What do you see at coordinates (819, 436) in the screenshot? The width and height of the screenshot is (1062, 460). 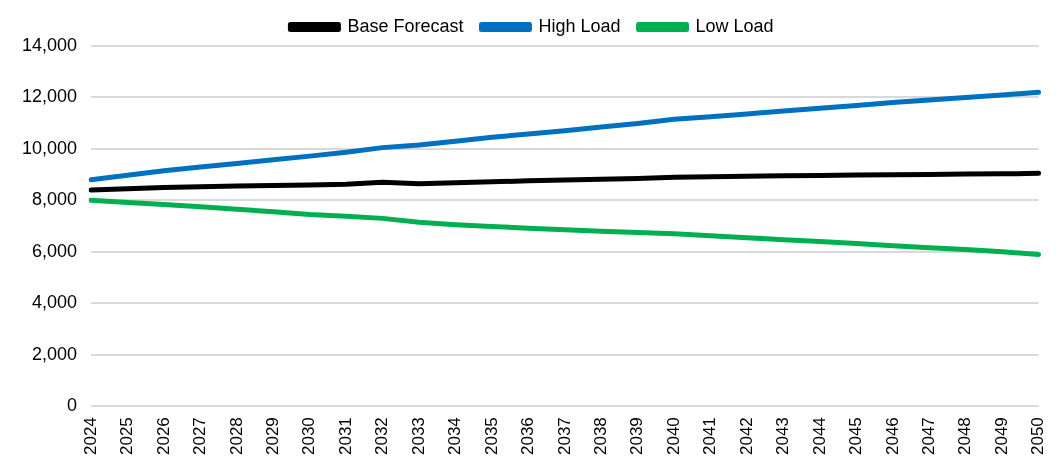 I see `x-tick-label: 2044` at bounding box center [819, 436].